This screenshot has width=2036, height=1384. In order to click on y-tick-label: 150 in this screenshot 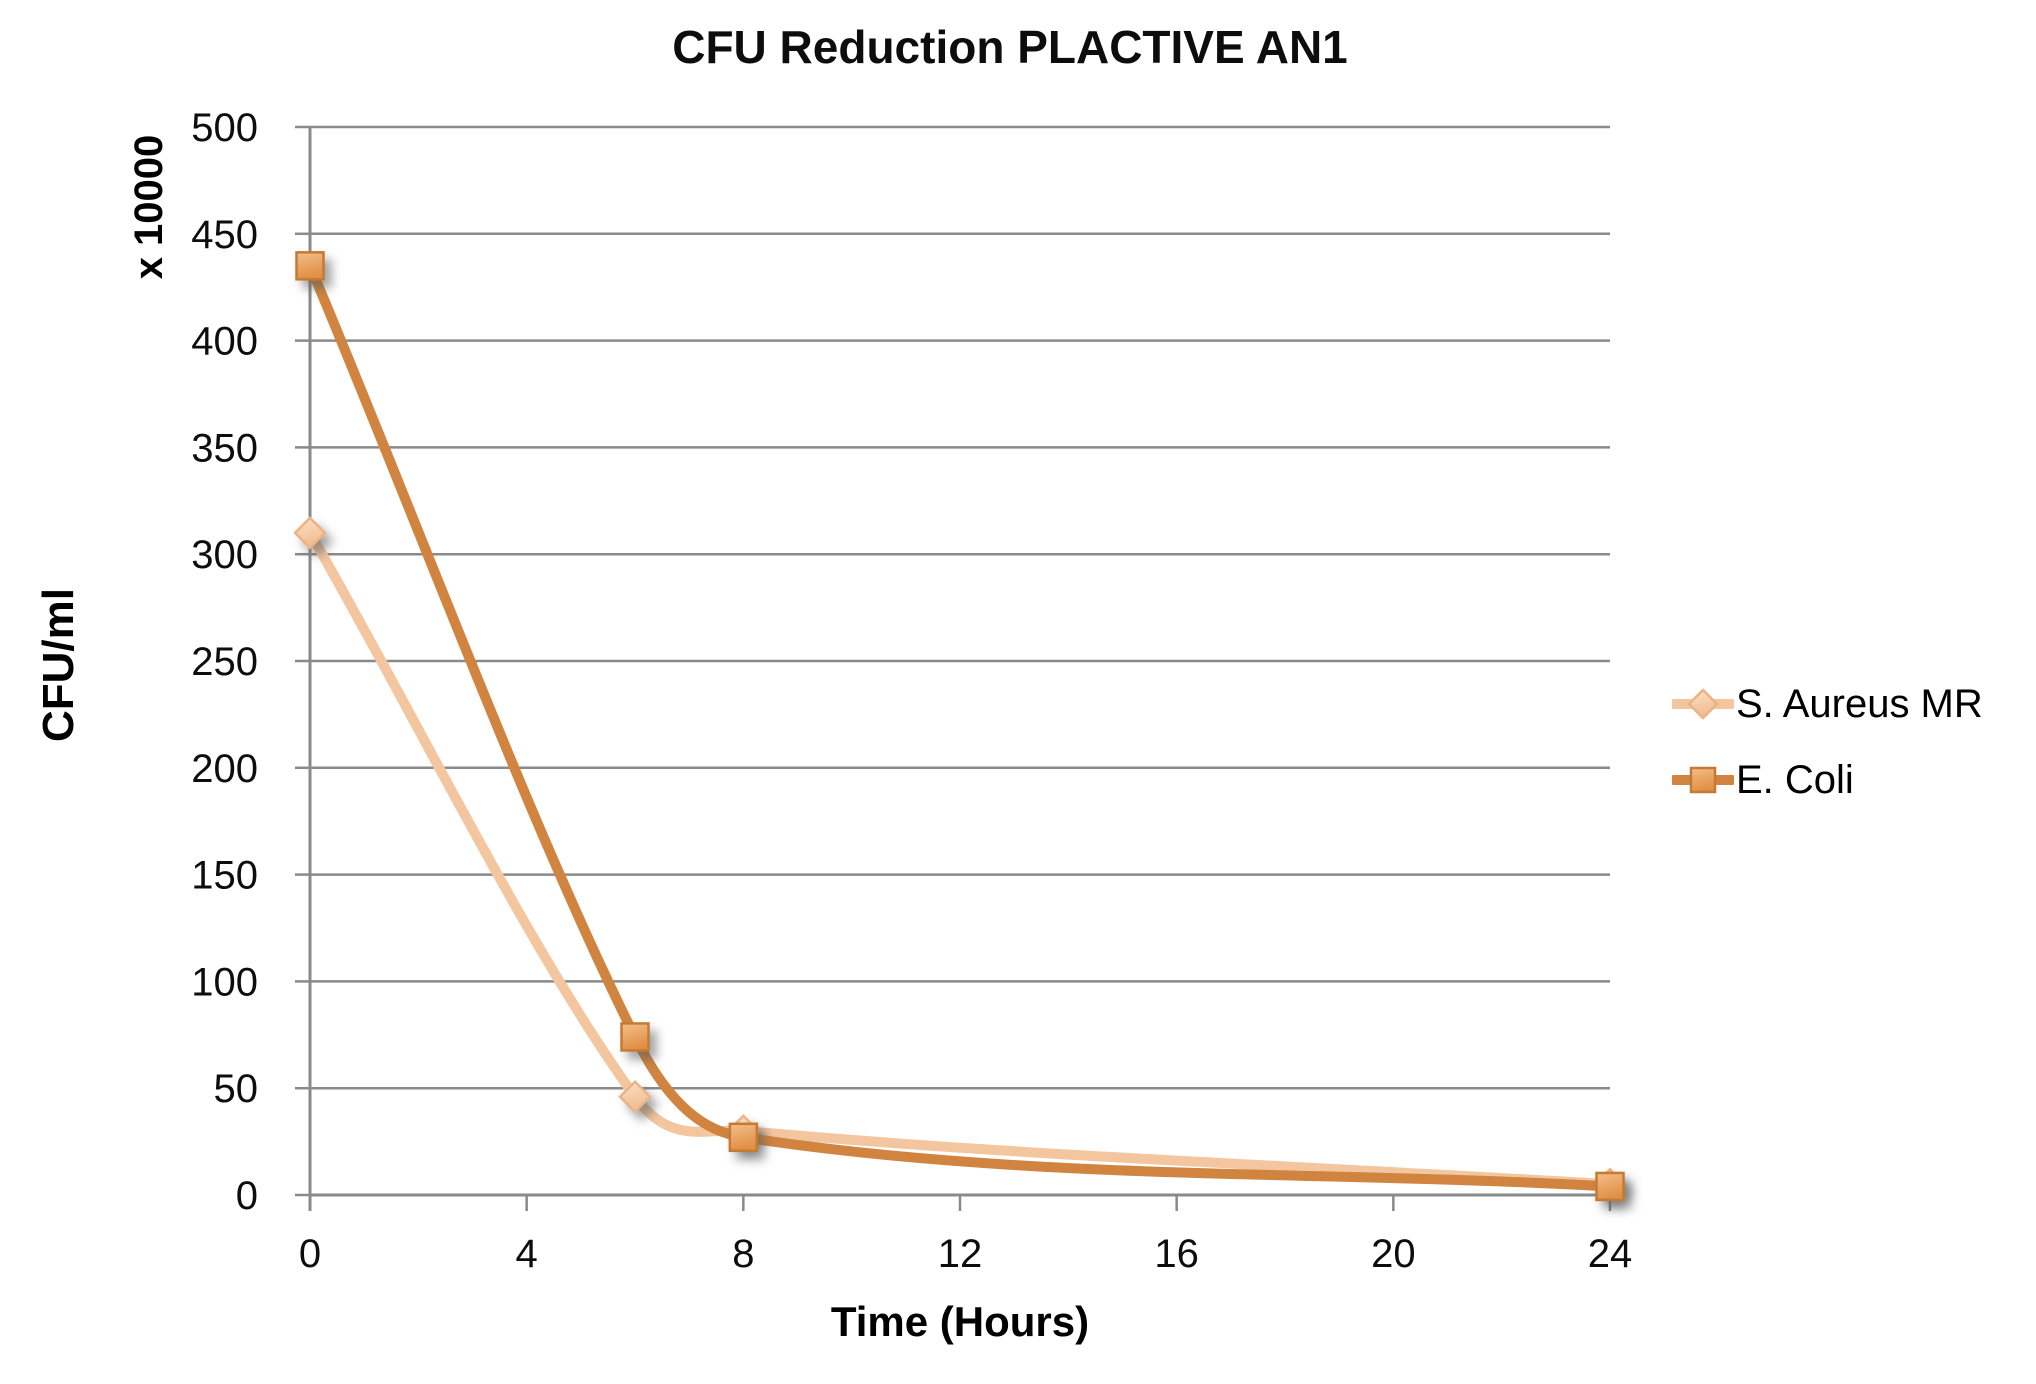, I will do `click(224, 876)`.